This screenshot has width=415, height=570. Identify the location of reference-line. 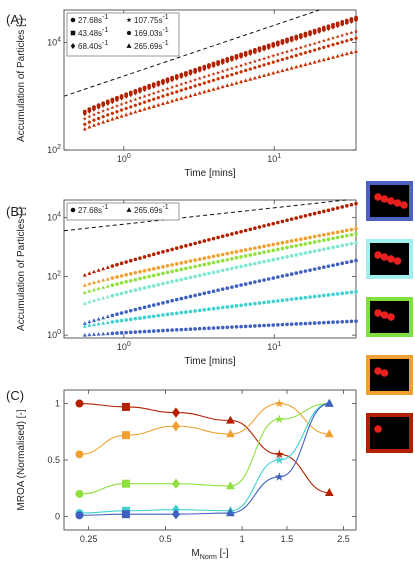
(204, 215).